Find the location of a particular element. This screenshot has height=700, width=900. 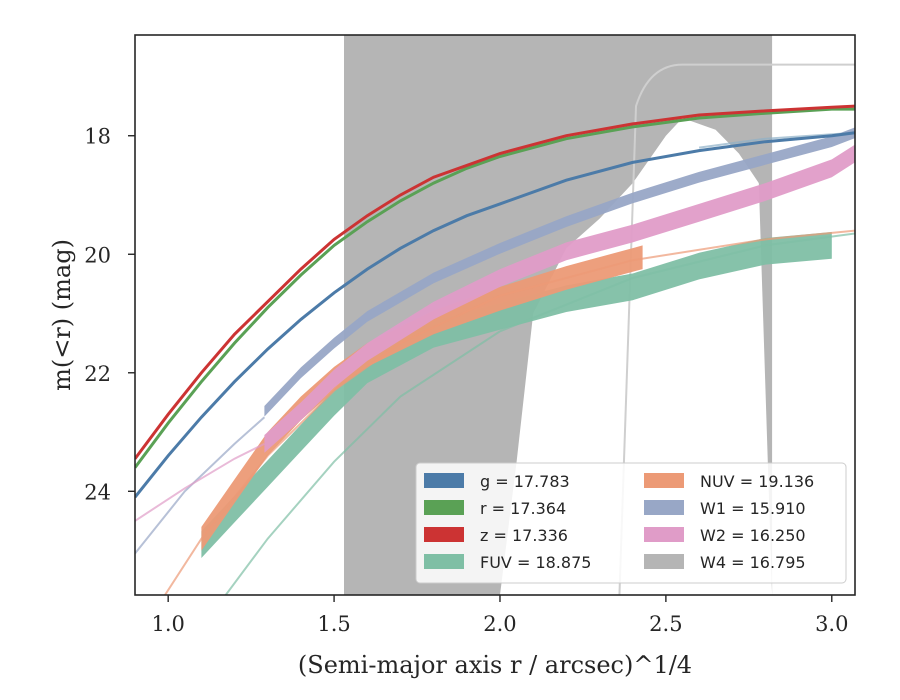

legend-label: g = 17.783 is located at coordinates (525, 481).